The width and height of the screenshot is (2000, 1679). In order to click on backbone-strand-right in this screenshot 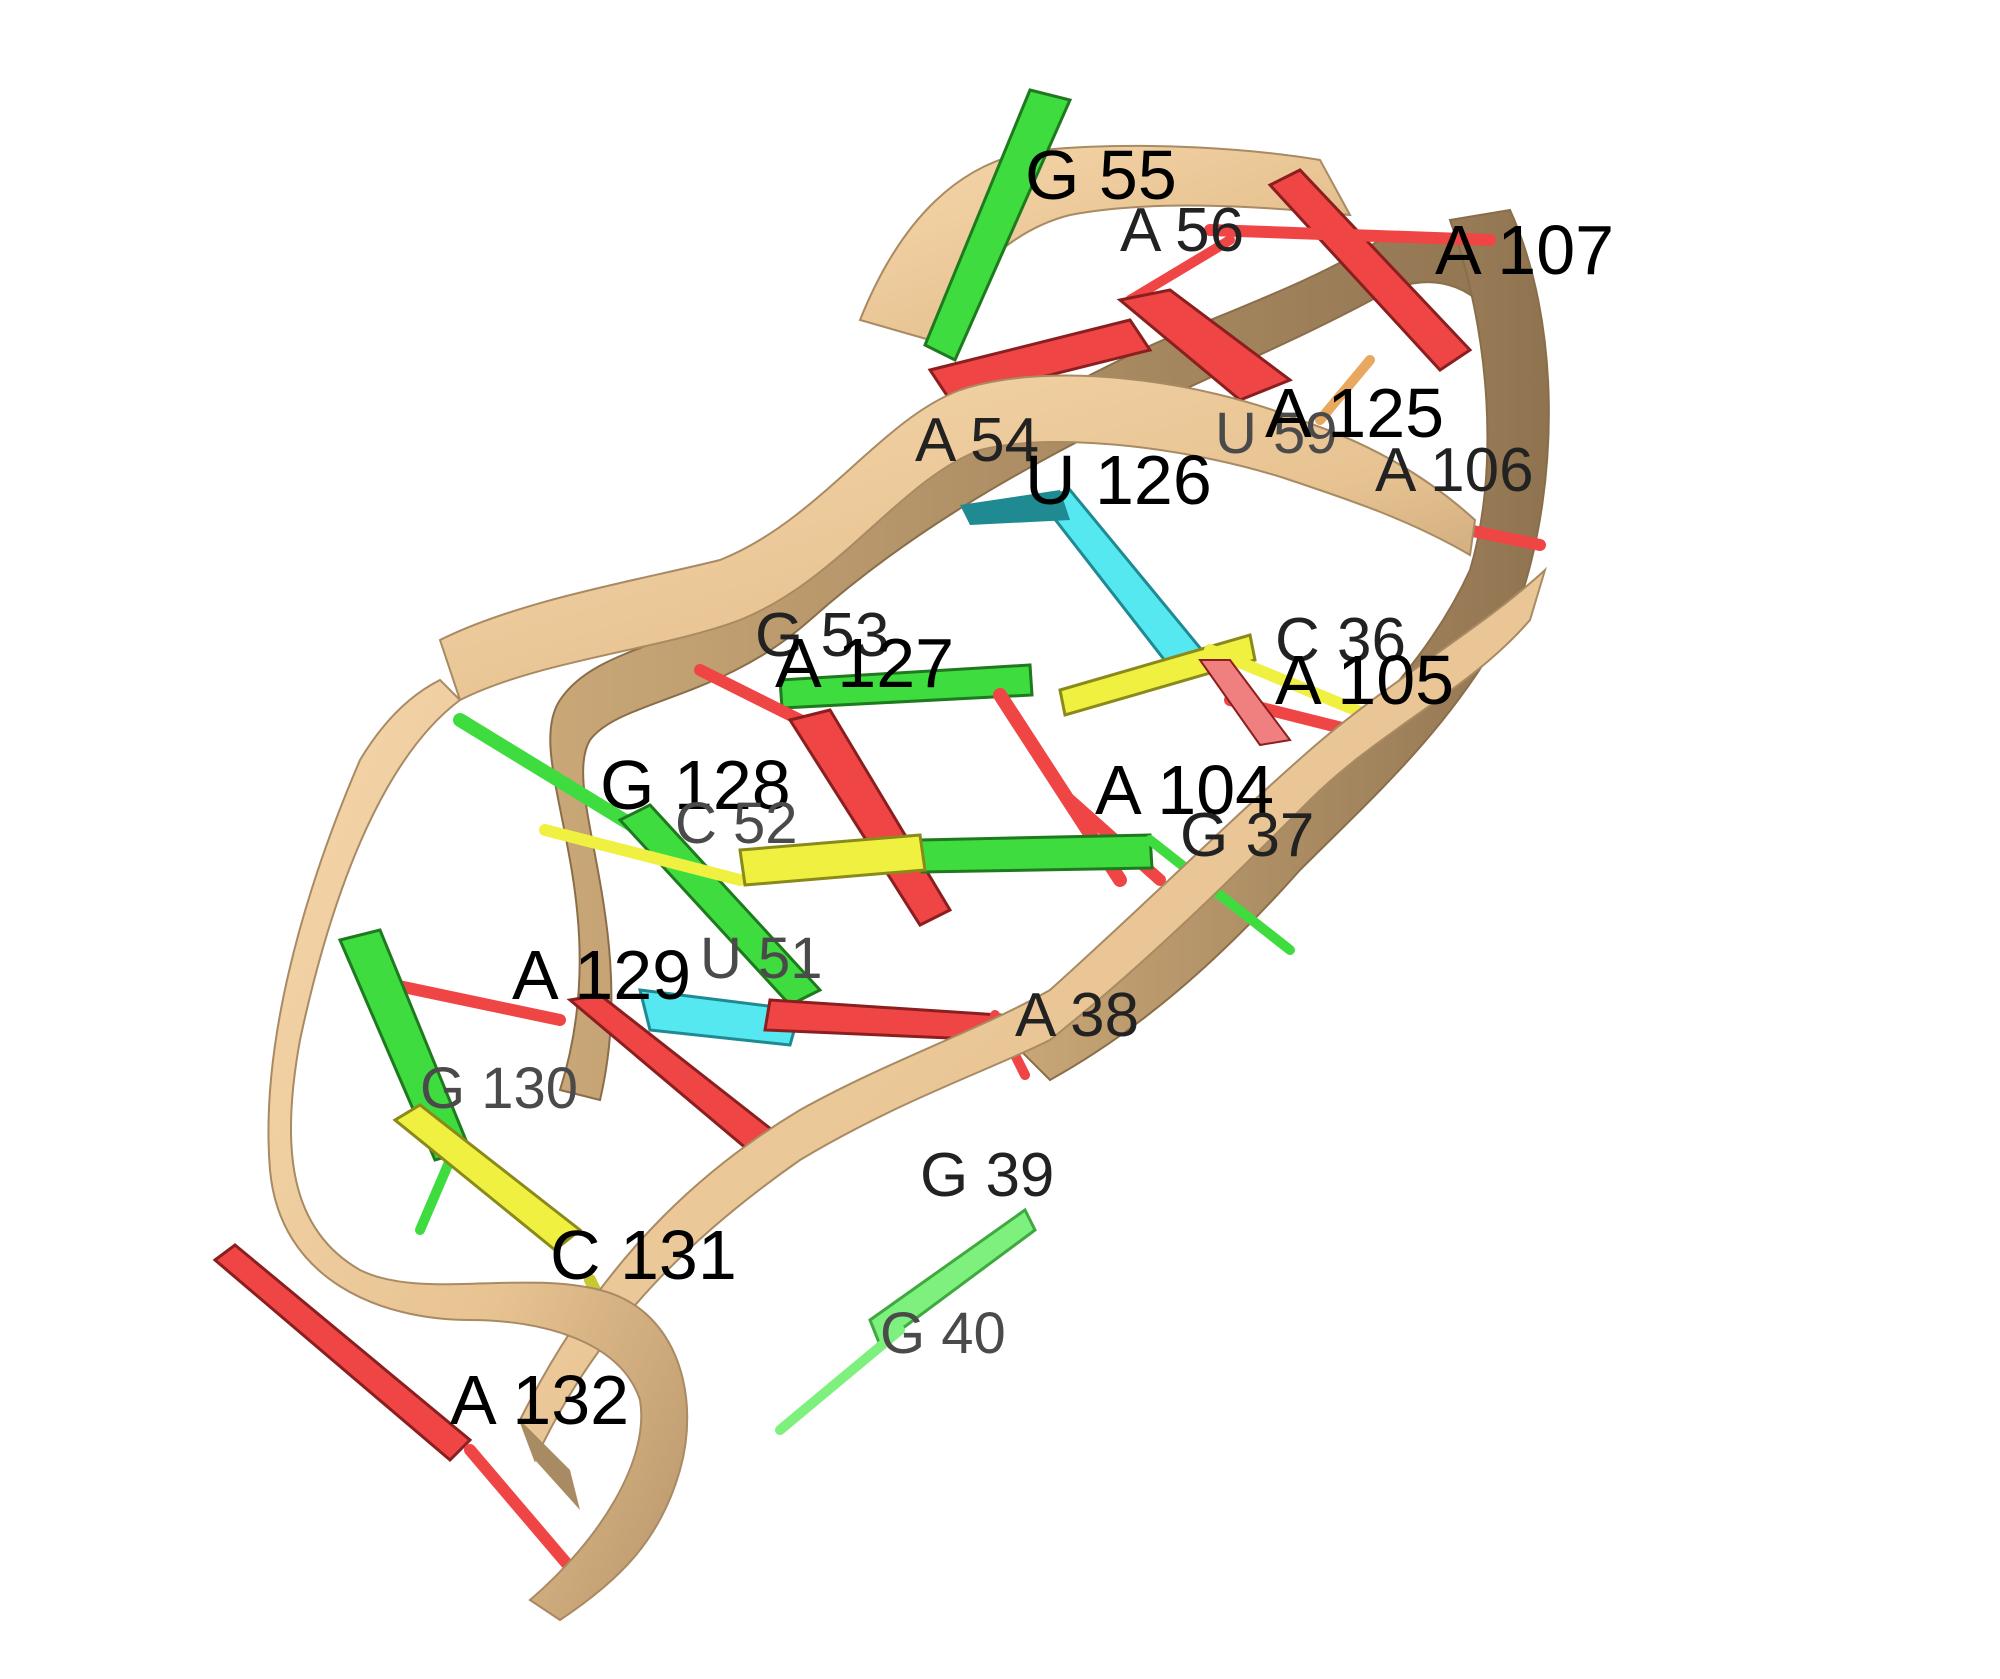, I will do `click(1279, 645)`.